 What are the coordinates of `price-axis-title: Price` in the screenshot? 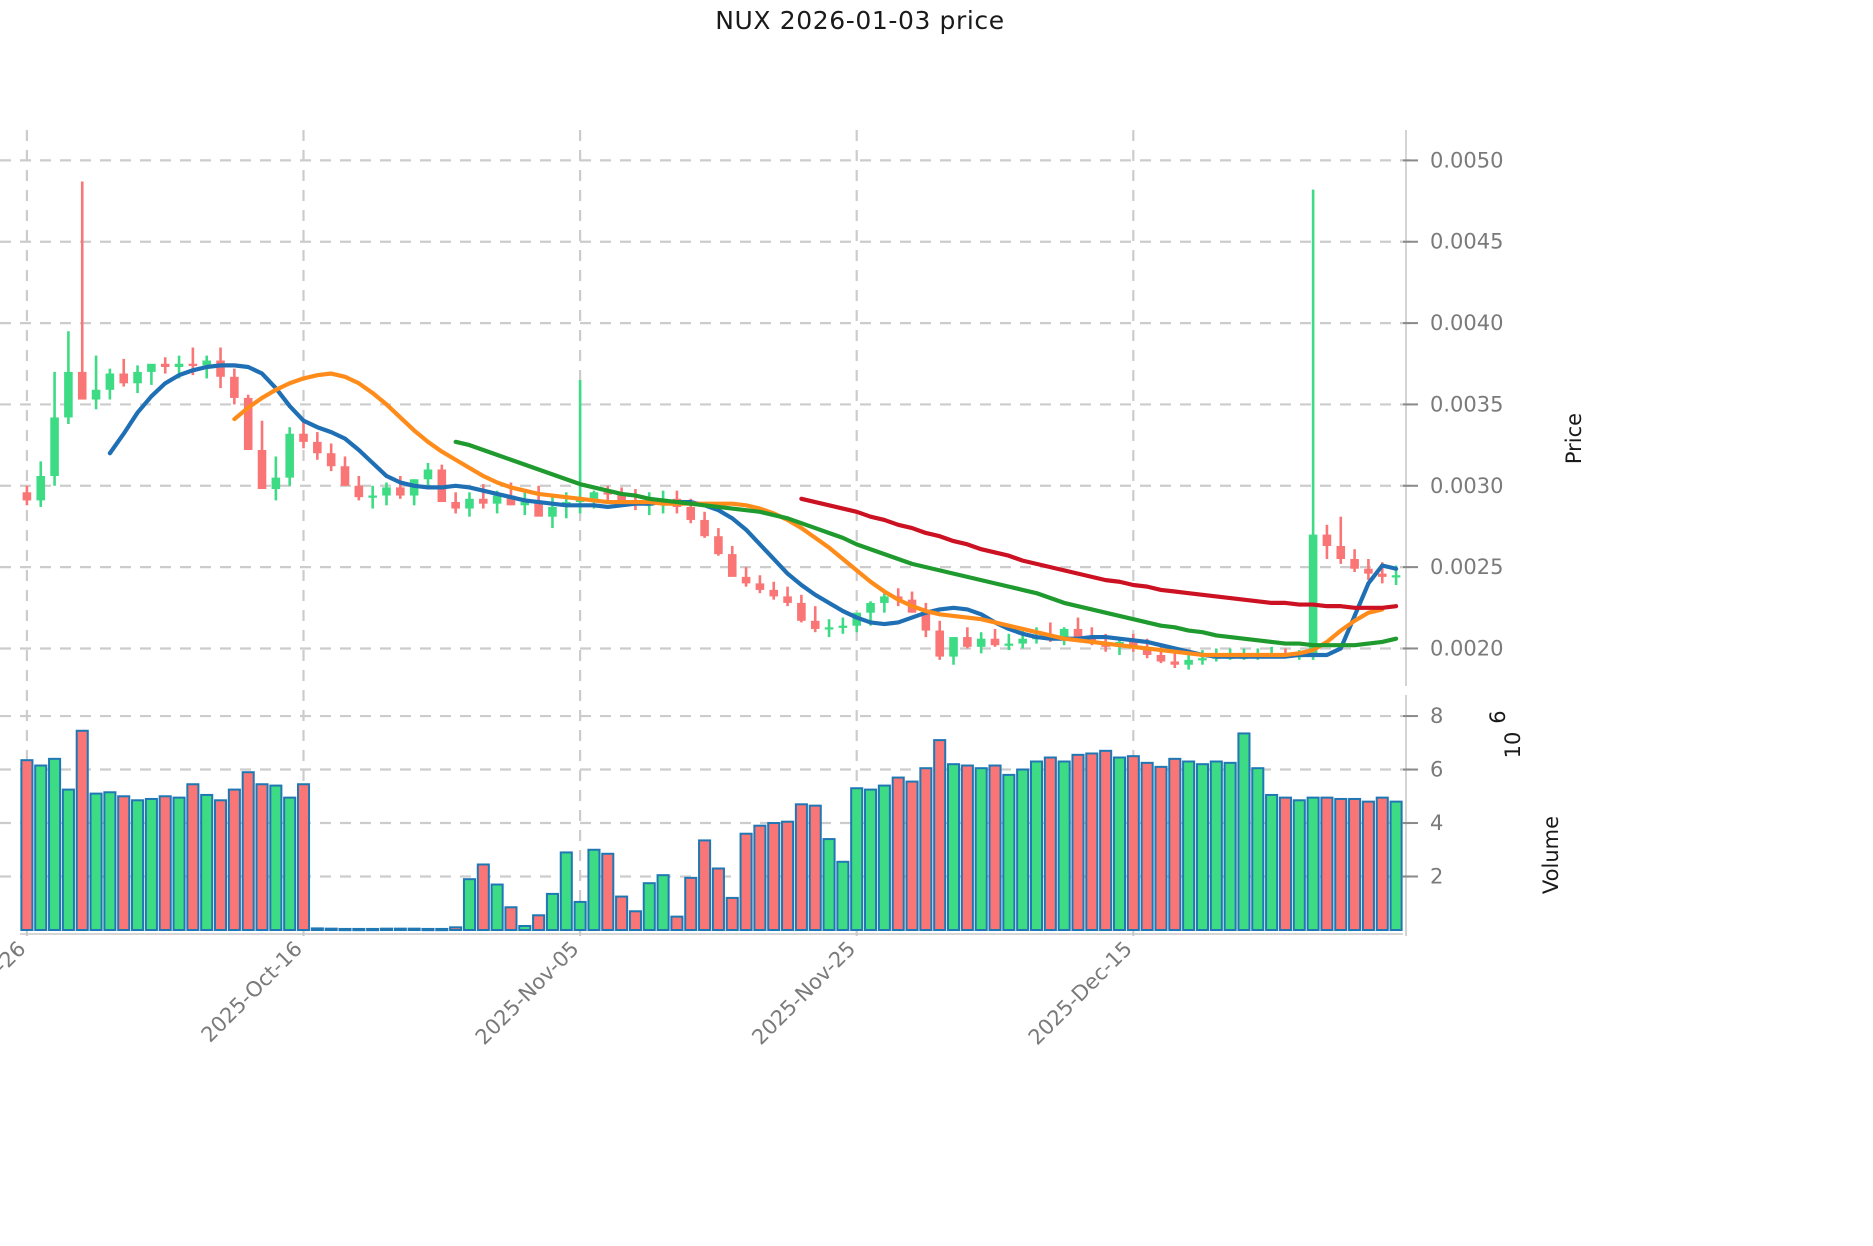 It's located at (1574, 438).